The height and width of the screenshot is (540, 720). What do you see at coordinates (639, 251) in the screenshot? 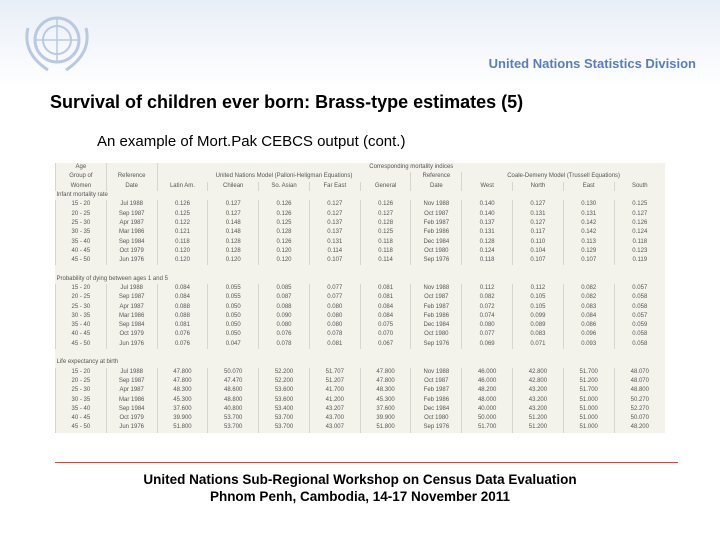
I see `table-cell: 0.123` at bounding box center [639, 251].